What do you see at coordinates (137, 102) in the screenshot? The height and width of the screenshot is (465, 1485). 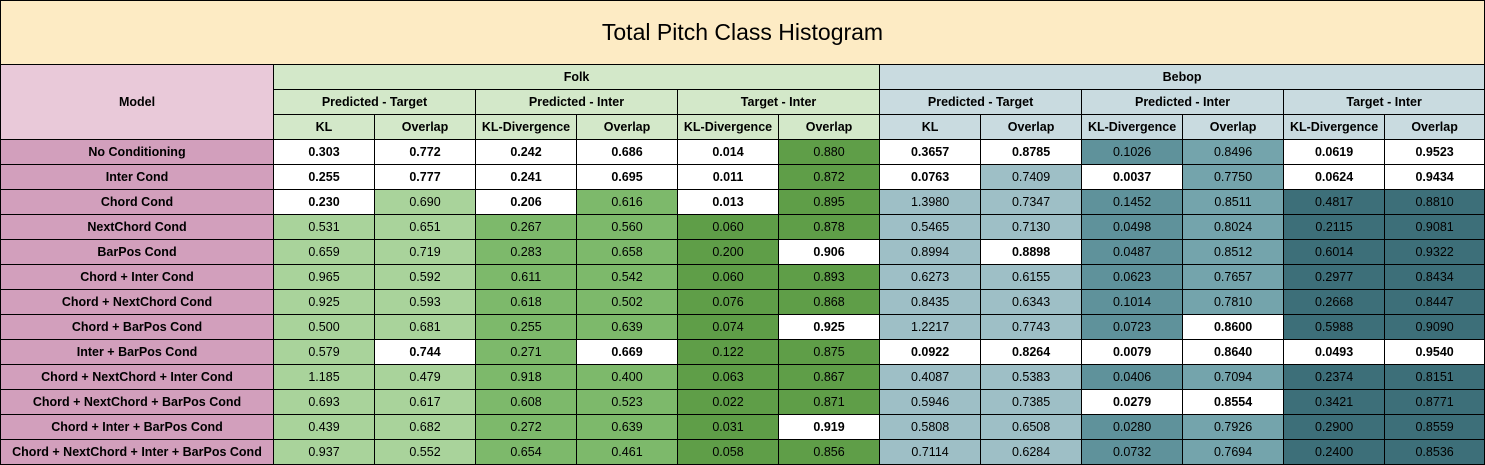 I see `model-column-header: Model` at bounding box center [137, 102].